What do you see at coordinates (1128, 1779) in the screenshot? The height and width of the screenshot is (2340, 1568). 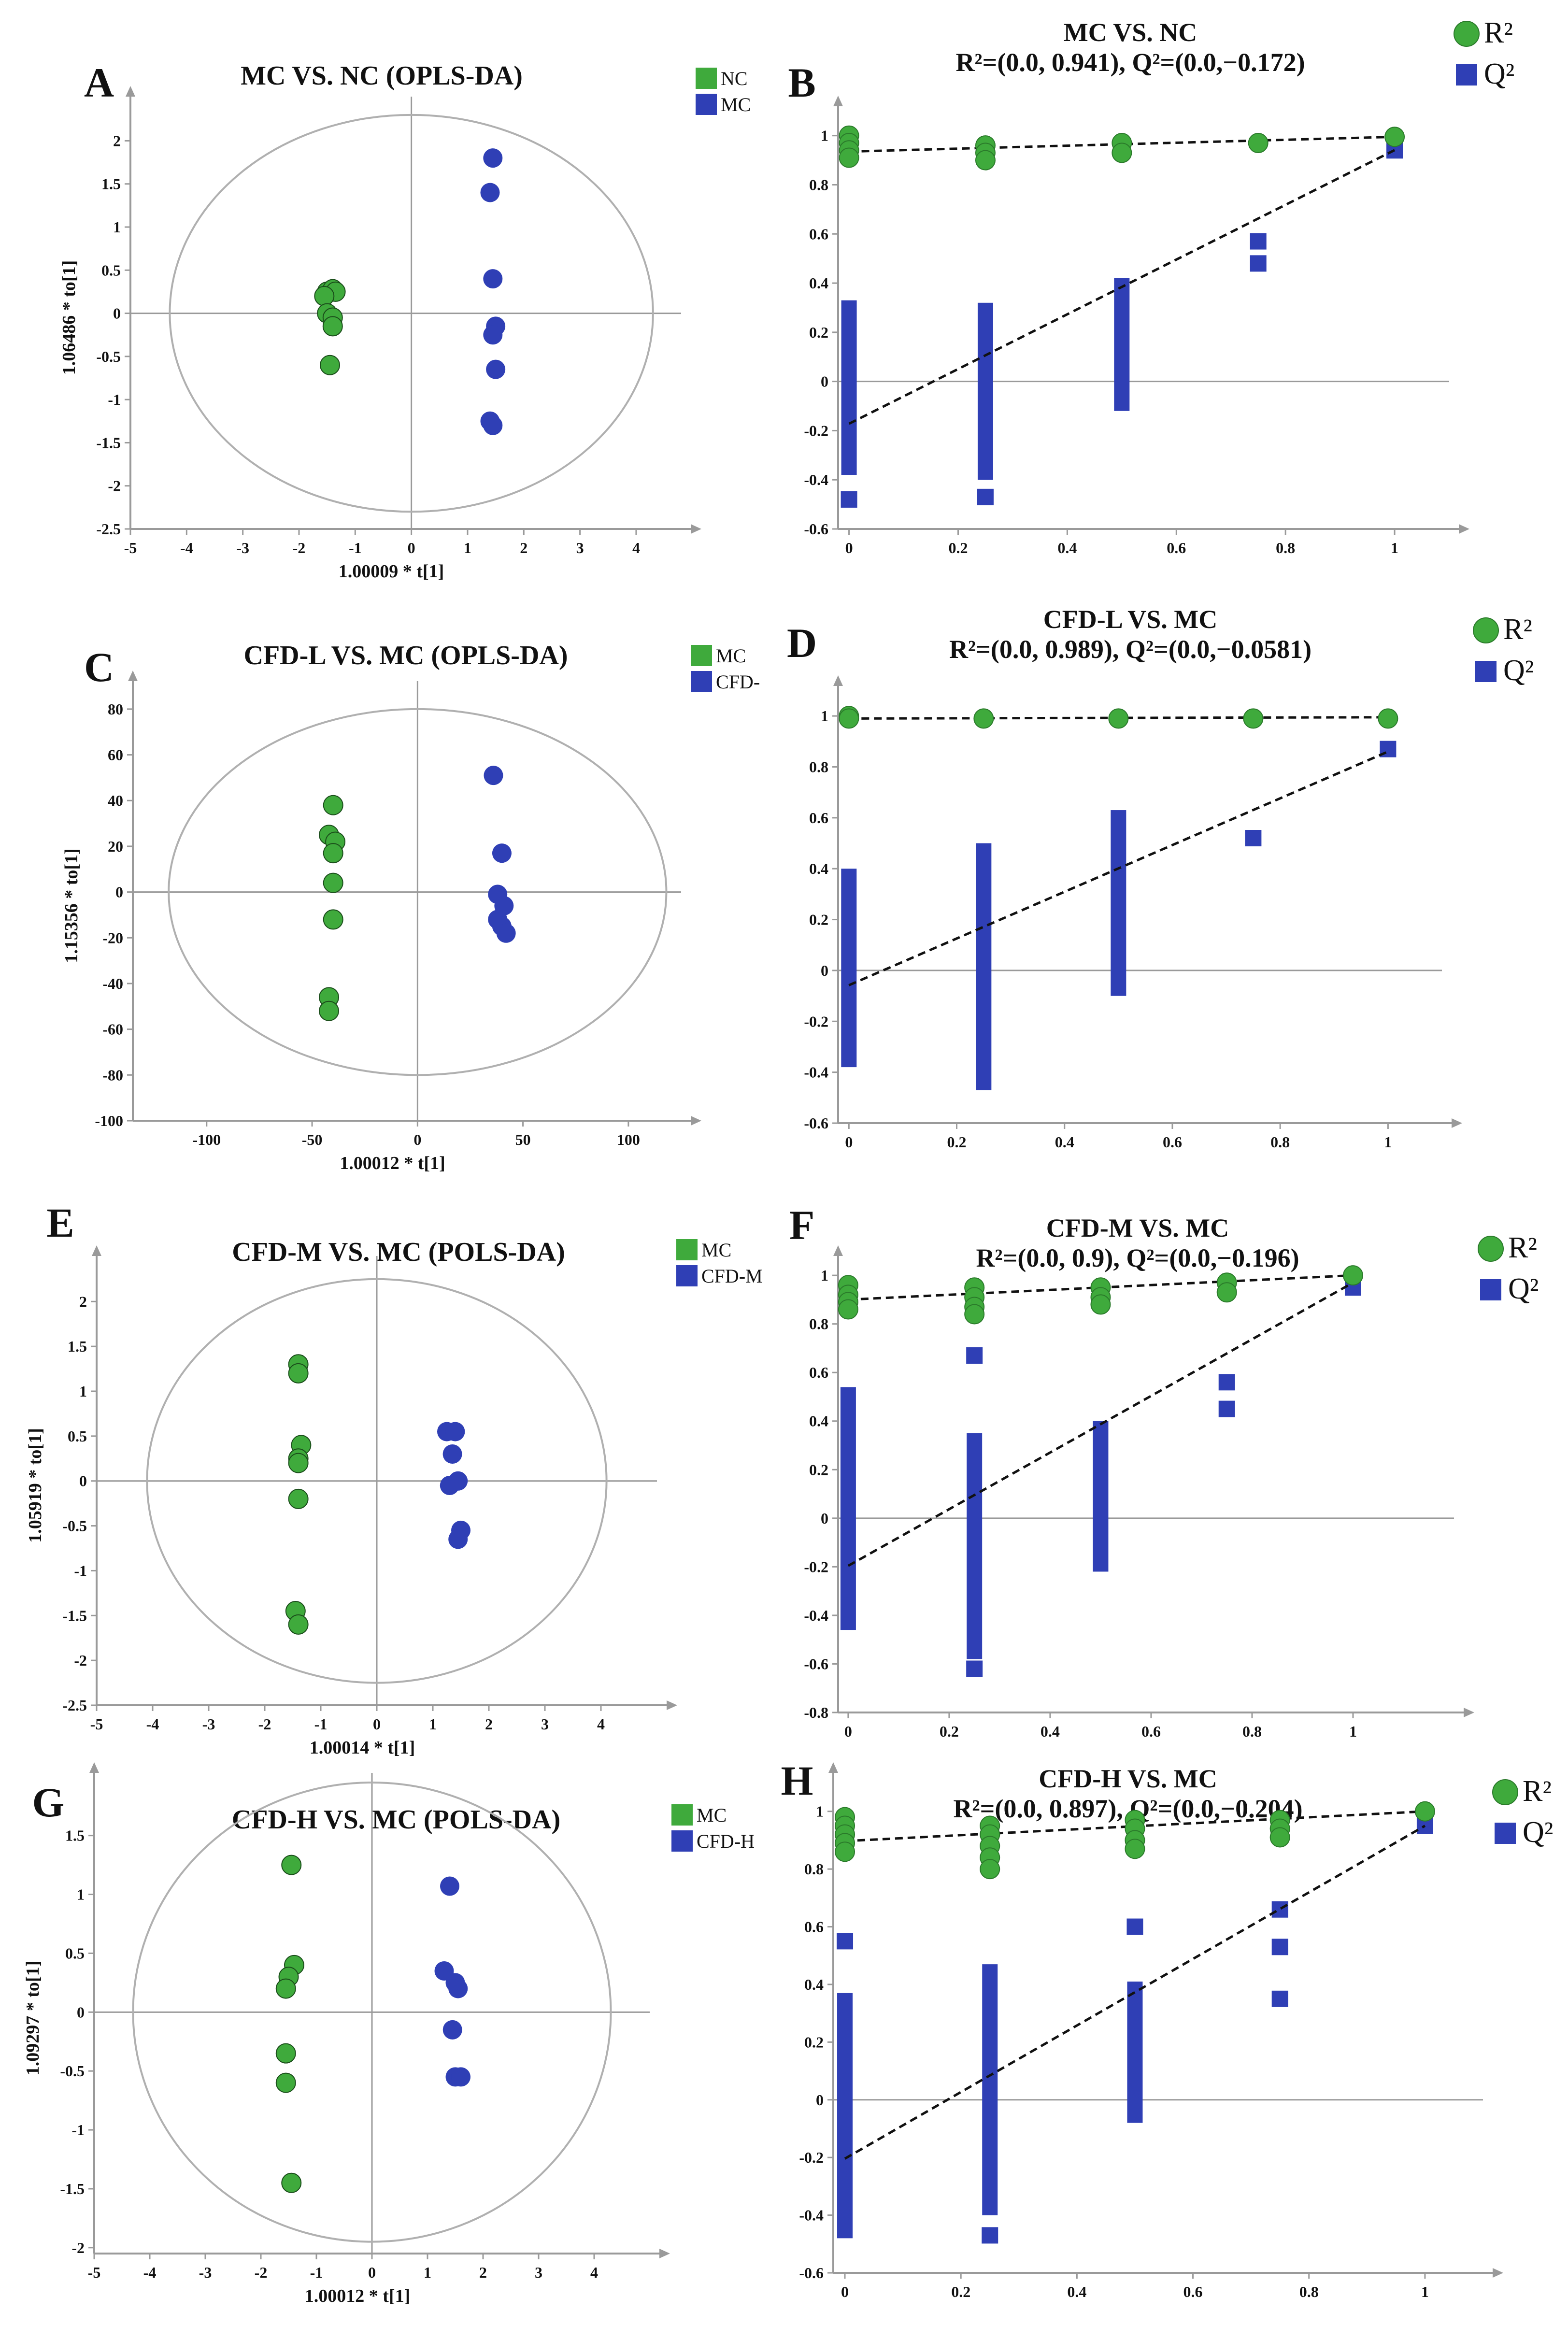 I see `panel-title: CFD-H VS. MC` at bounding box center [1128, 1779].